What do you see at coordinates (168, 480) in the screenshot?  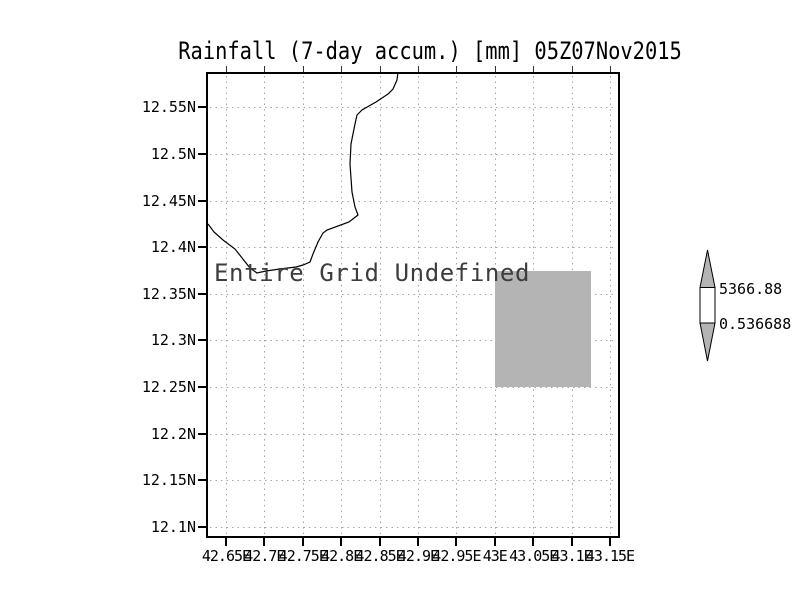 I see `y-axis-tick-label: 12.15N` at bounding box center [168, 480].